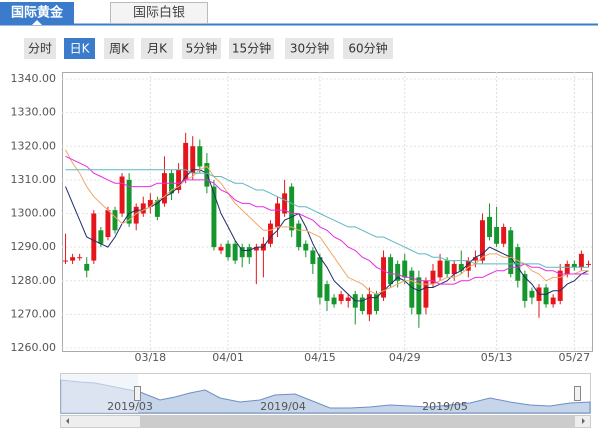  What do you see at coordinates (34, 246) in the screenshot?
I see `y-tick-label: 1290.00` at bounding box center [34, 246].